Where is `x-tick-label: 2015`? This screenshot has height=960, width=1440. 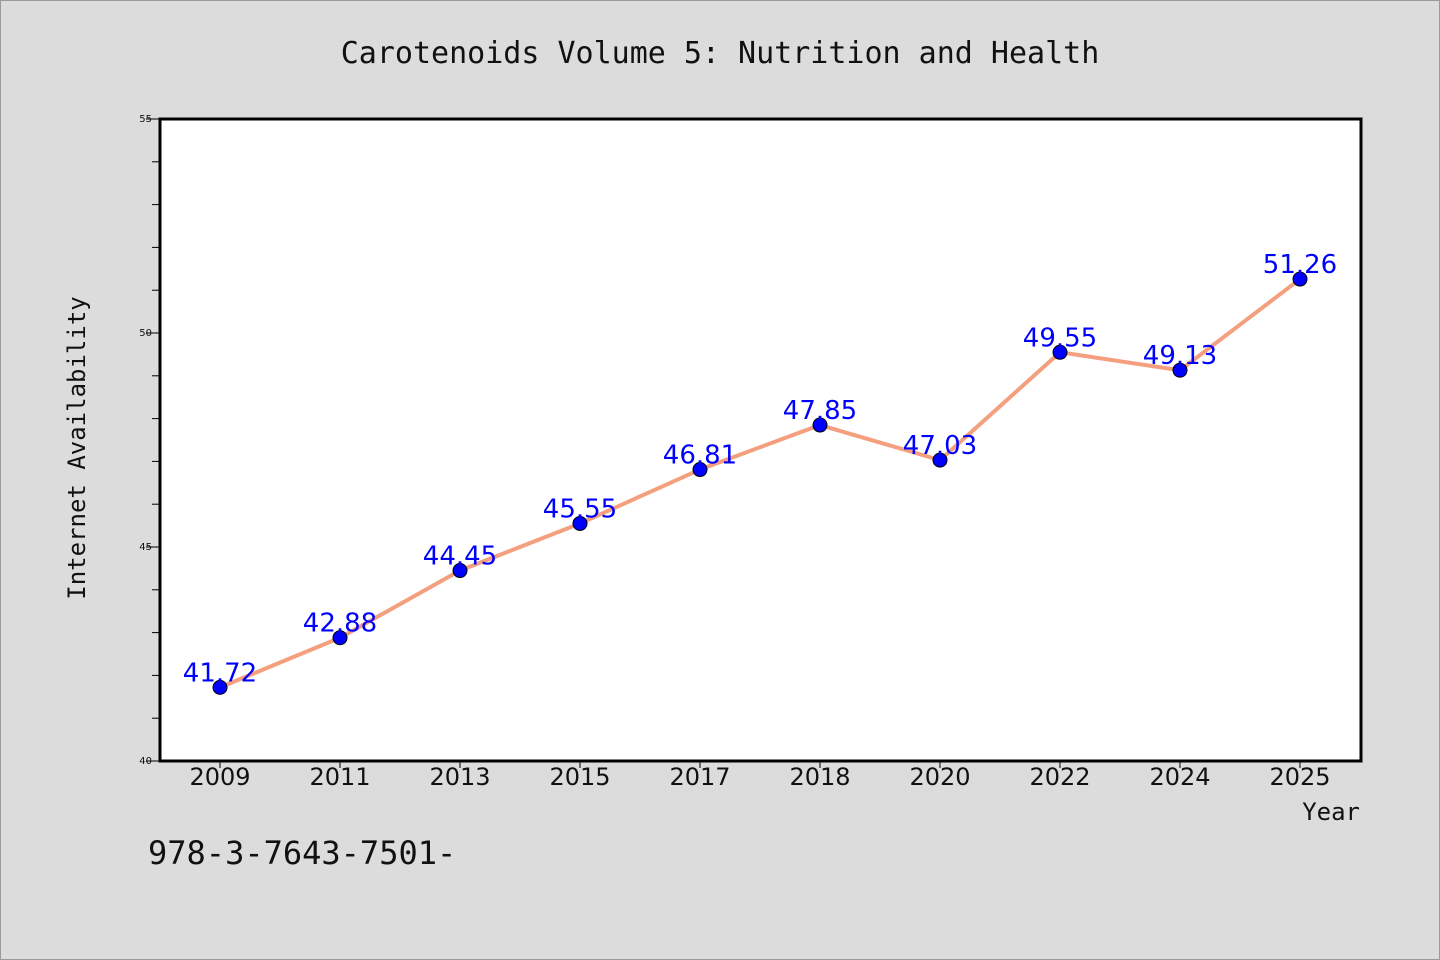
x-tick-label: 2015 is located at coordinates (579, 777).